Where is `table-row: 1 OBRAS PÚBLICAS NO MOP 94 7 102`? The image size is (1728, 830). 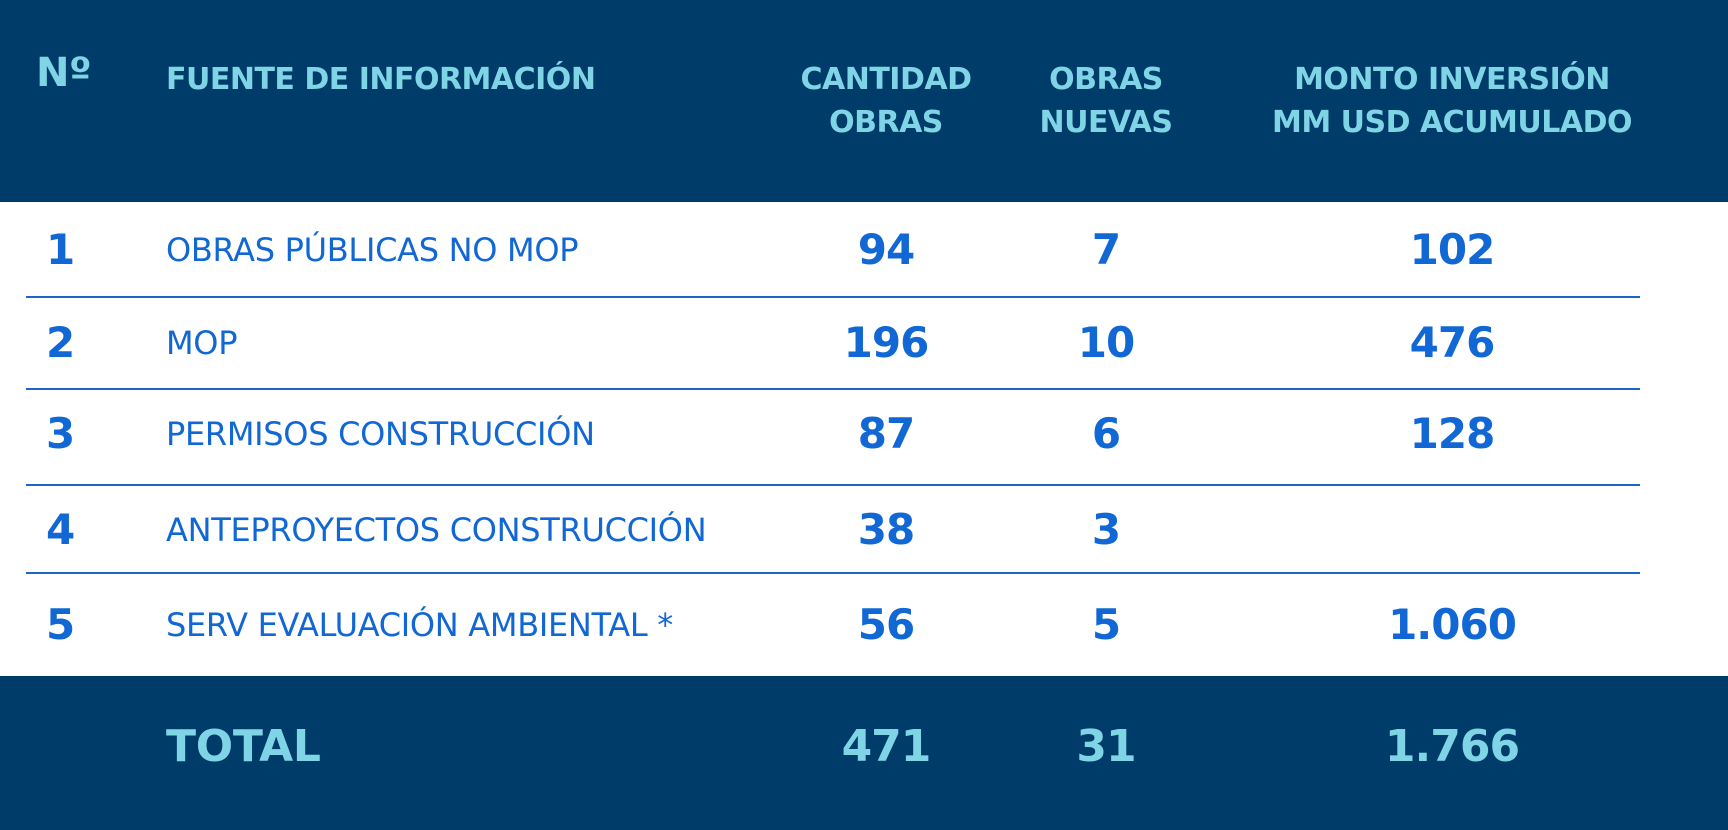
table-row: 1 OBRAS PÚBLICAS NO MOP 94 7 102 is located at coordinates (864, 250).